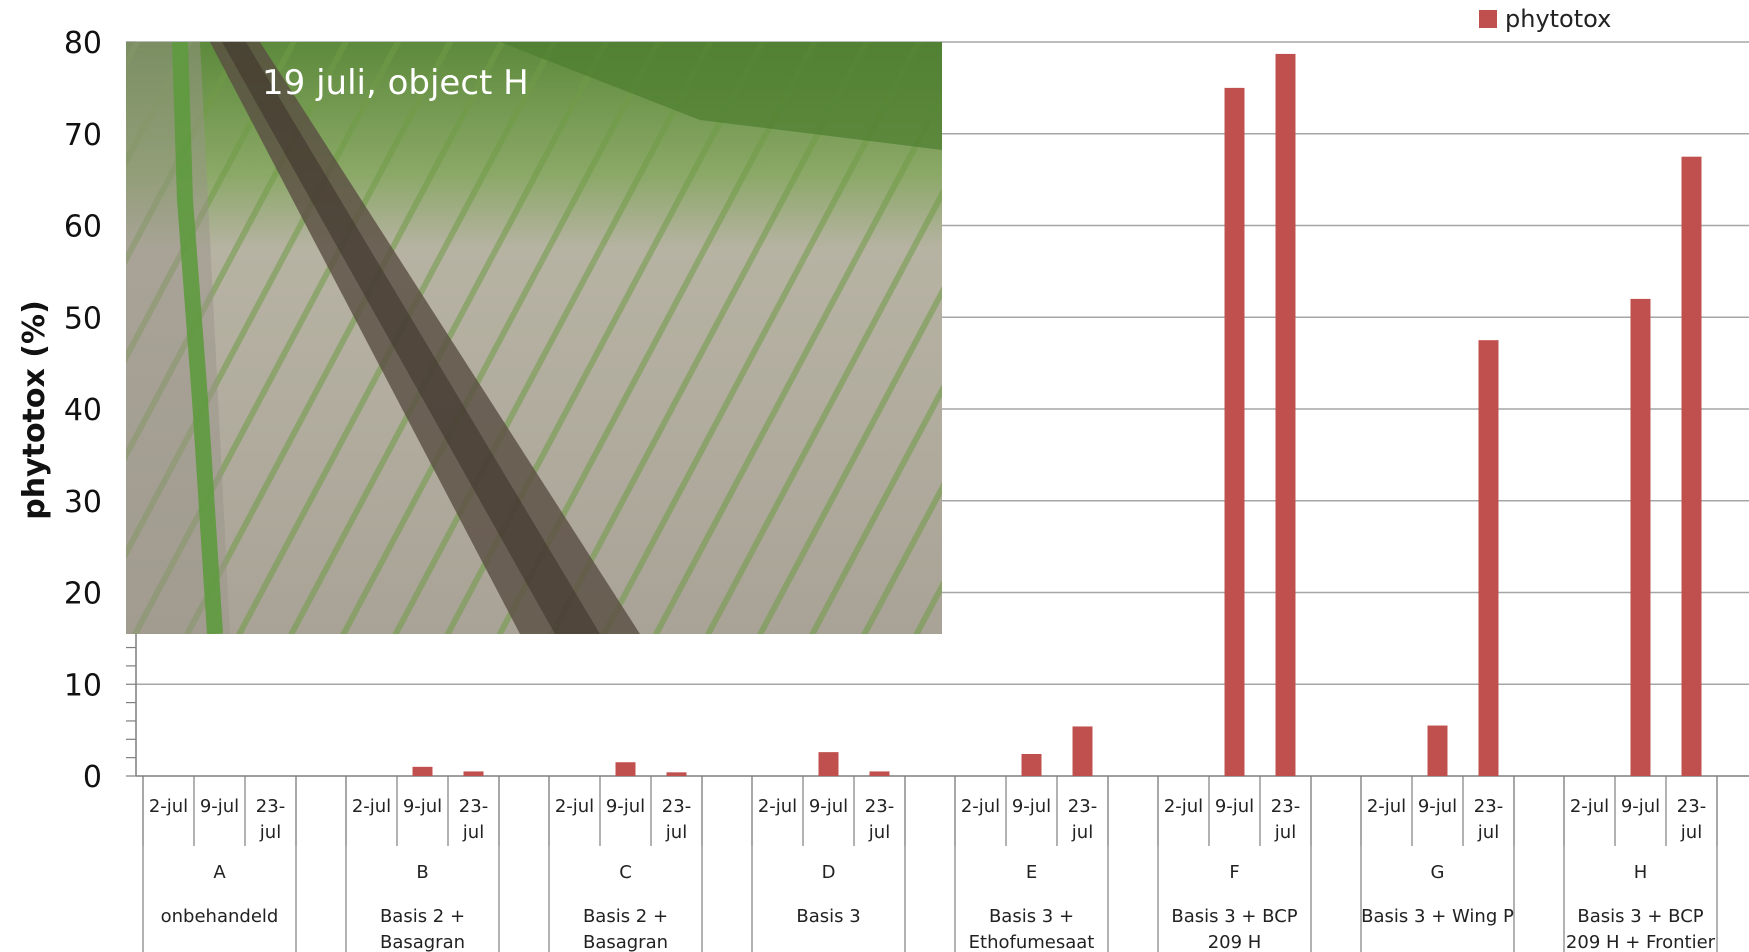 The width and height of the screenshot is (1749, 952). I want to click on bar-E-23-jul, so click(1083, 751).